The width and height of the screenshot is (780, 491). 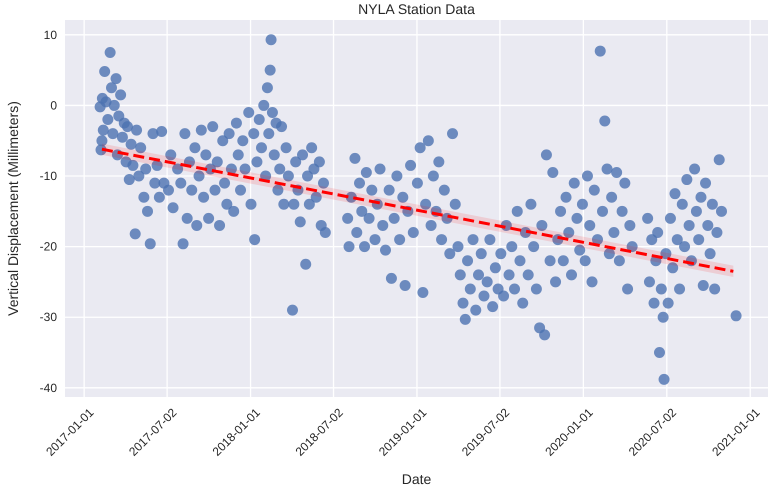 I want to click on y-tick-label: -10, so click(x=49, y=176).